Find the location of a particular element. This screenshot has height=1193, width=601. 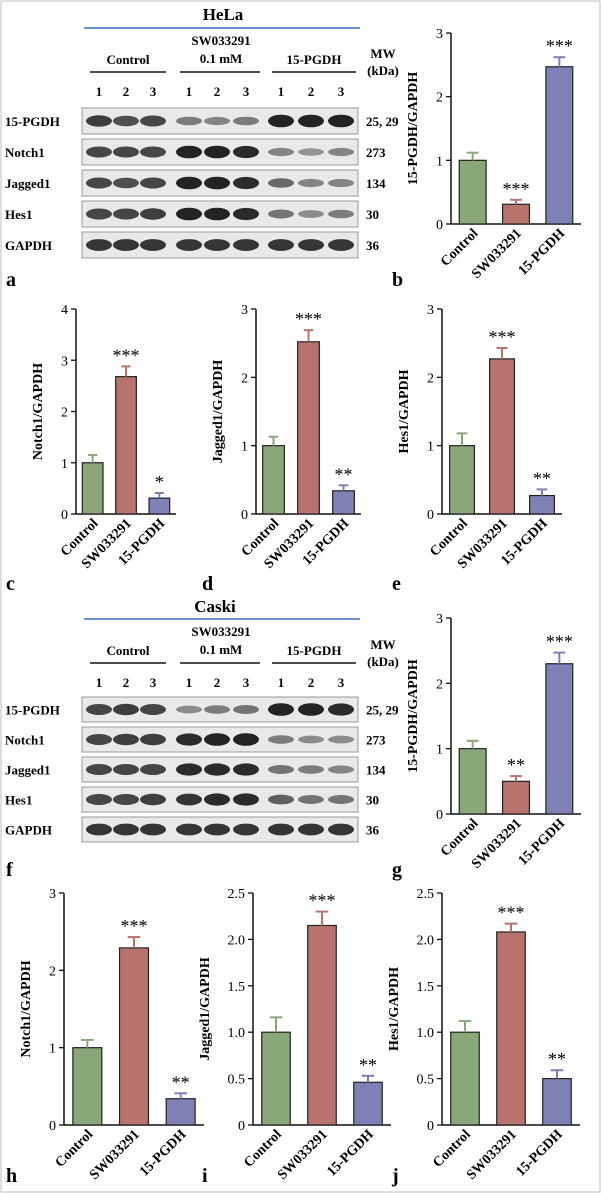

group-label-control: Control is located at coordinates (127, 650).